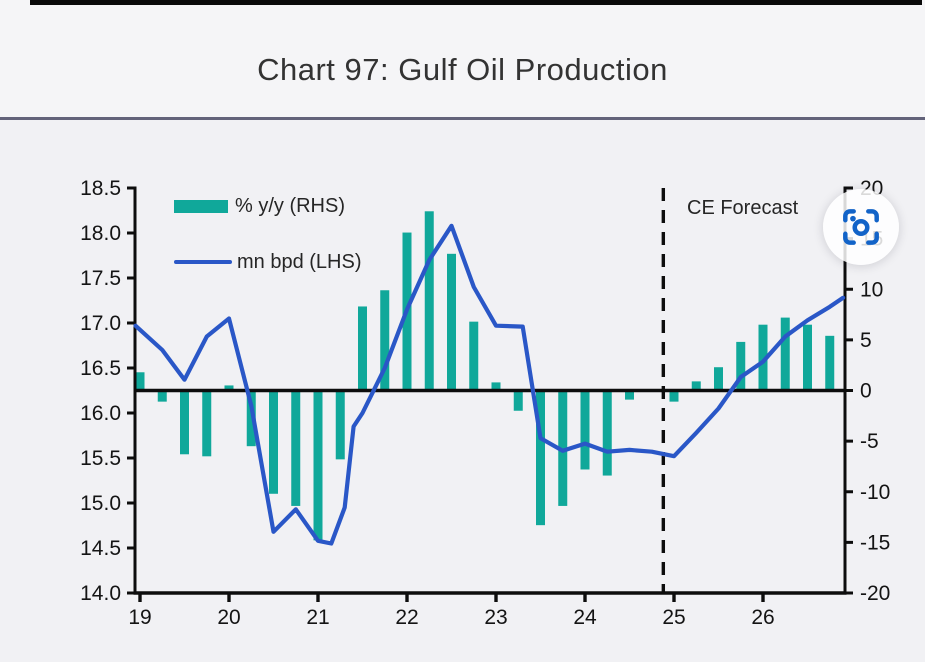  I want to click on bar-21.5, so click(362, 348).